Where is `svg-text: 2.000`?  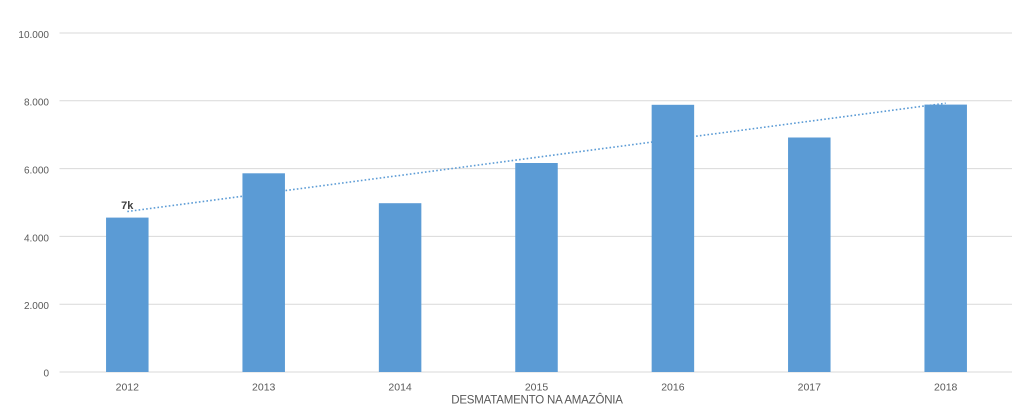
svg-text: 2.000 is located at coordinates (36, 306).